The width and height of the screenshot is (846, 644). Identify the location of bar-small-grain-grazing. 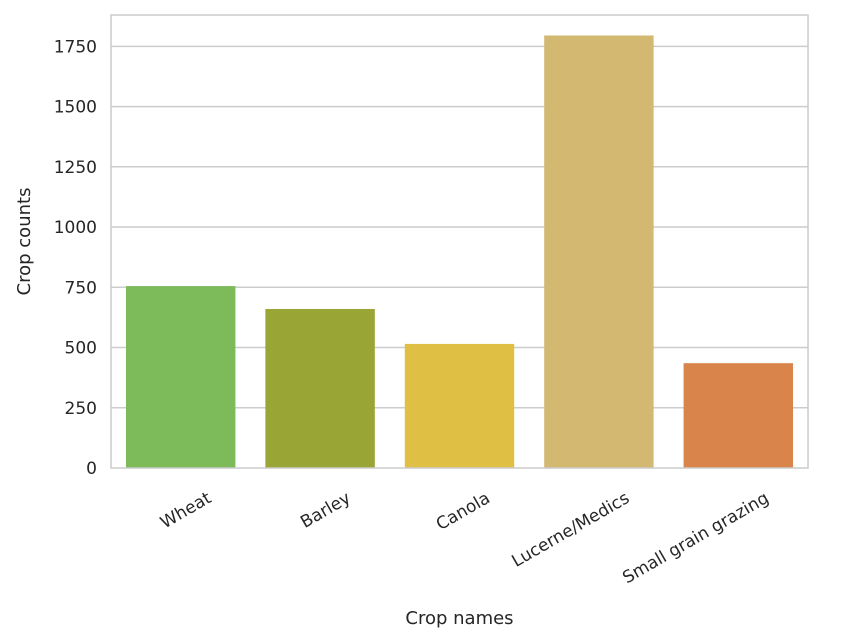
(738, 415).